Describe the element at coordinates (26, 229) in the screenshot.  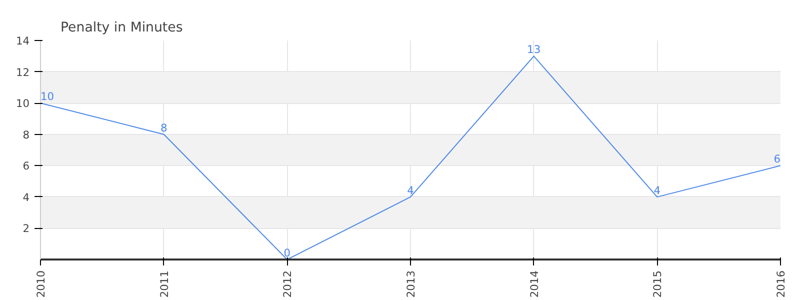
I see `y-tick-label: 2` at that location.